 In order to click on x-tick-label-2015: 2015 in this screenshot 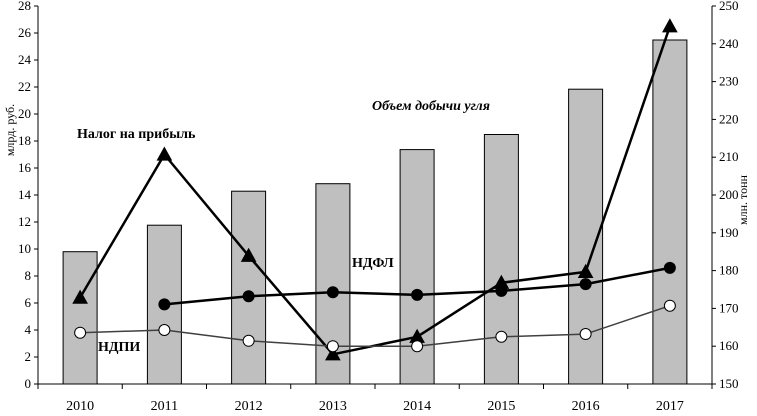, I will do `click(501, 406)`.